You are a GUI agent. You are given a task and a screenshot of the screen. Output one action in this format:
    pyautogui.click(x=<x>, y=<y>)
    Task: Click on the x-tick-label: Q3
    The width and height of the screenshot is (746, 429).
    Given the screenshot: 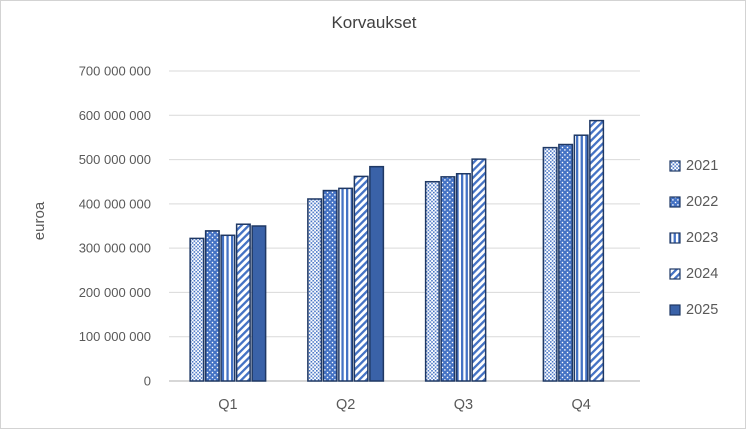 What is the action you would take?
    pyautogui.click(x=463, y=405)
    